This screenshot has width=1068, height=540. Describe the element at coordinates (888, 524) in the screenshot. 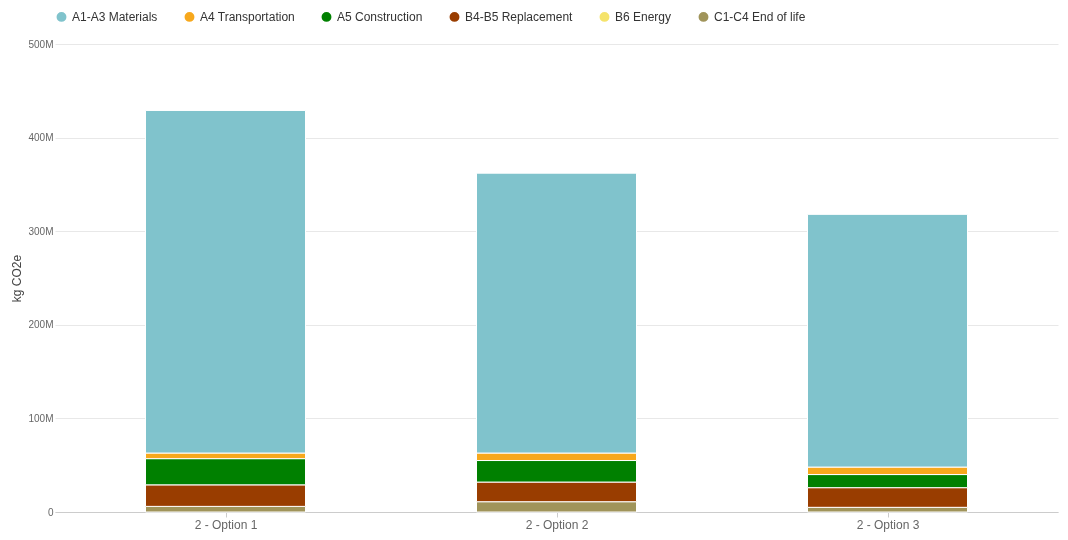

I see `x-tick-label: 2 - Option 3` at that location.